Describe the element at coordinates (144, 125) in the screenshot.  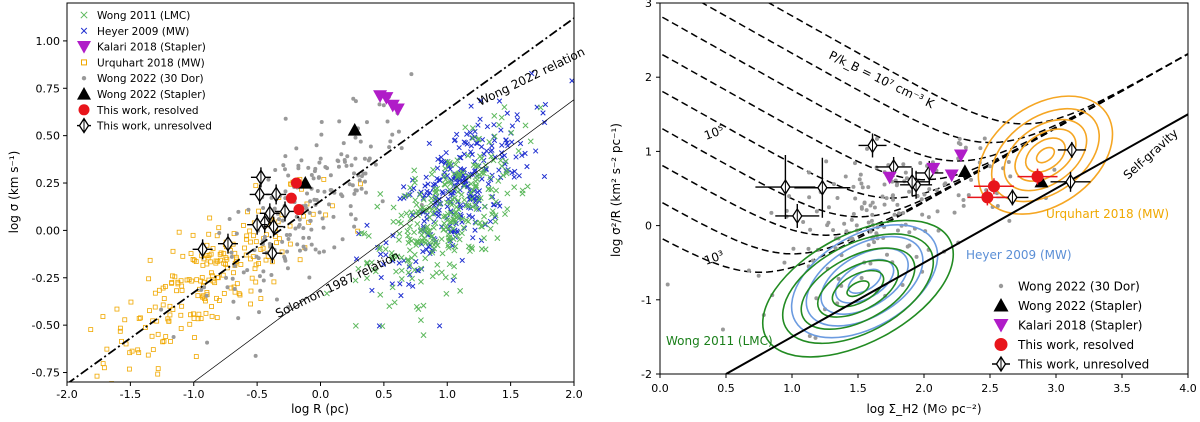
I see `left-legend-entry: This work, unresolved` at that location.